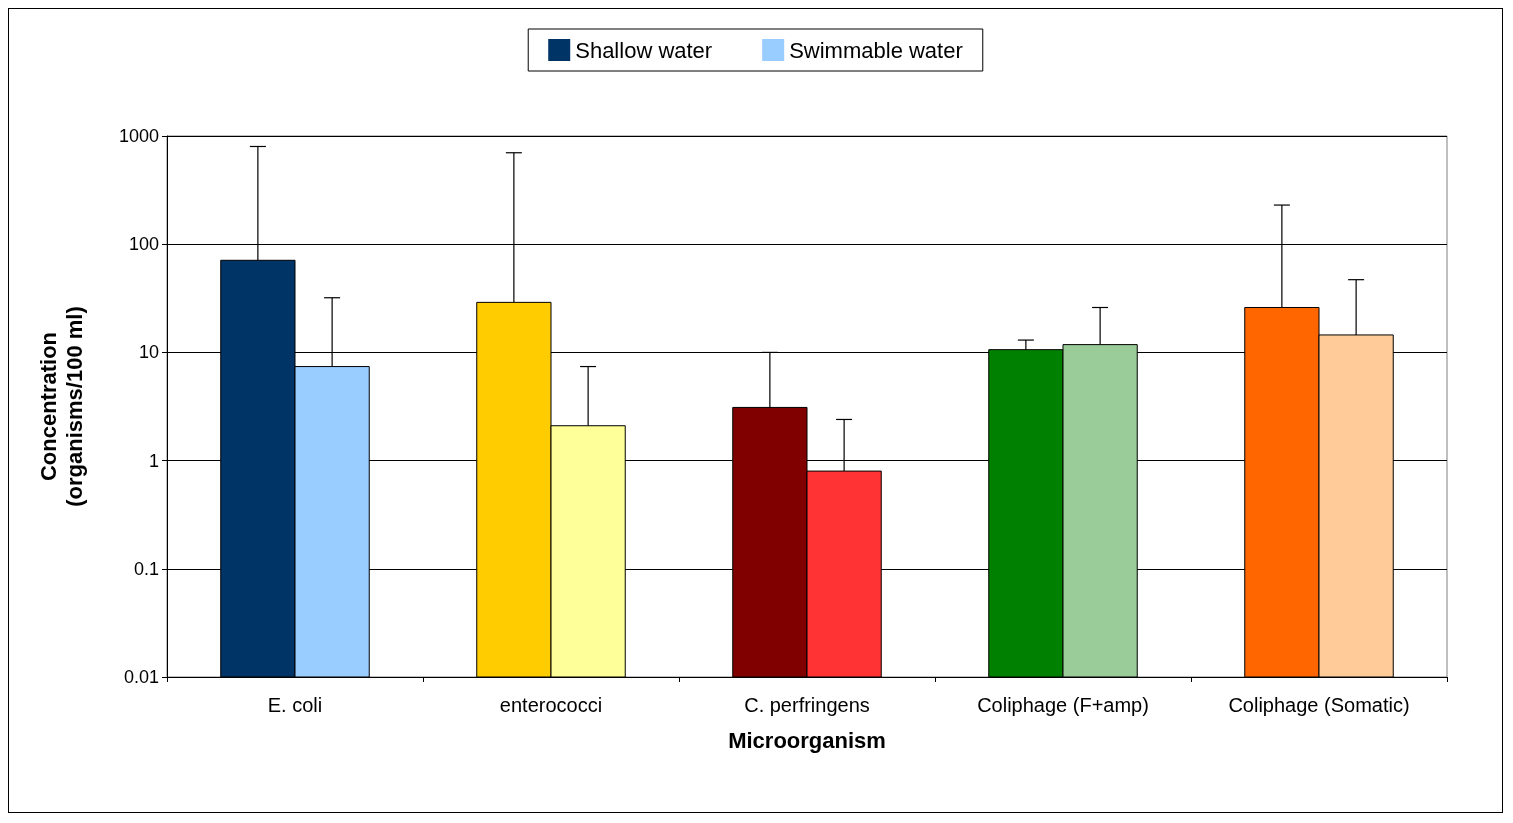  What do you see at coordinates (148, 352) in the screenshot?
I see `y-tick-label: 10` at bounding box center [148, 352].